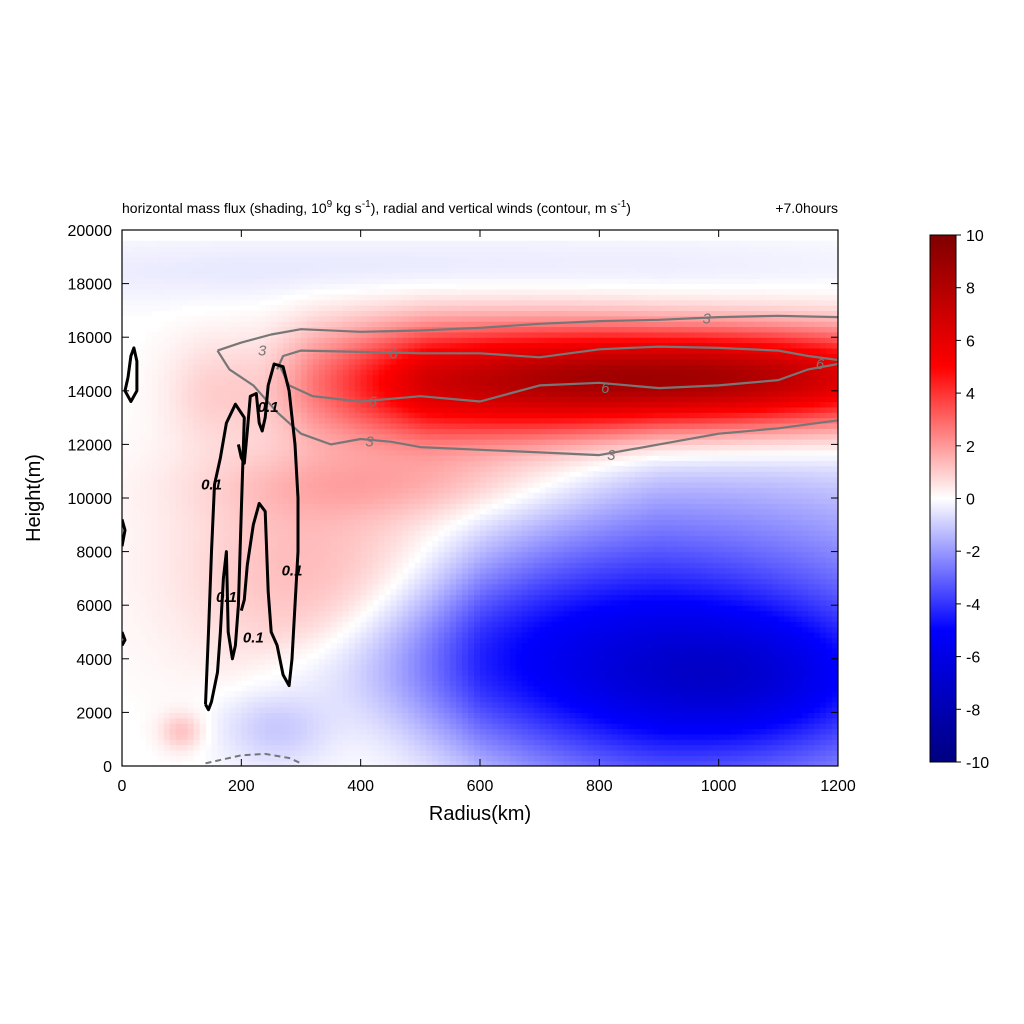 The height and width of the screenshot is (1024, 1024). What do you see at coordinates (90, 445) in the screenshot?
I see `y-tick-label: 12000` at bounding box center [90, 445].